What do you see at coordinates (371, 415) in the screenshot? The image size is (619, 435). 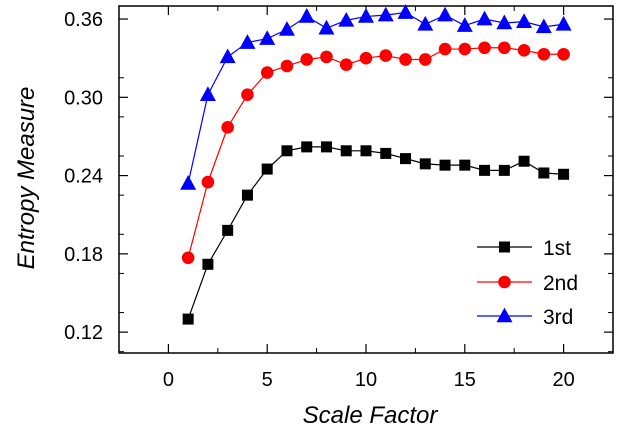 I see `x-axis-title: Scale Factor` at bounding box center [371, 415].